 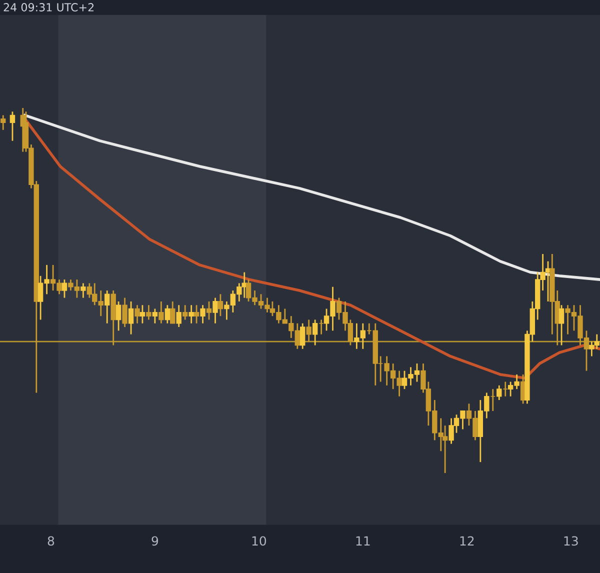 I want to click on x-tick-label: 9, so click(x=155, y=541).